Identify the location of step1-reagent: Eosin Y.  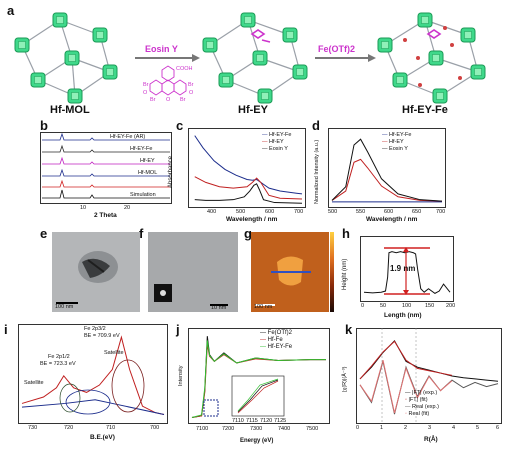
(161, 49).